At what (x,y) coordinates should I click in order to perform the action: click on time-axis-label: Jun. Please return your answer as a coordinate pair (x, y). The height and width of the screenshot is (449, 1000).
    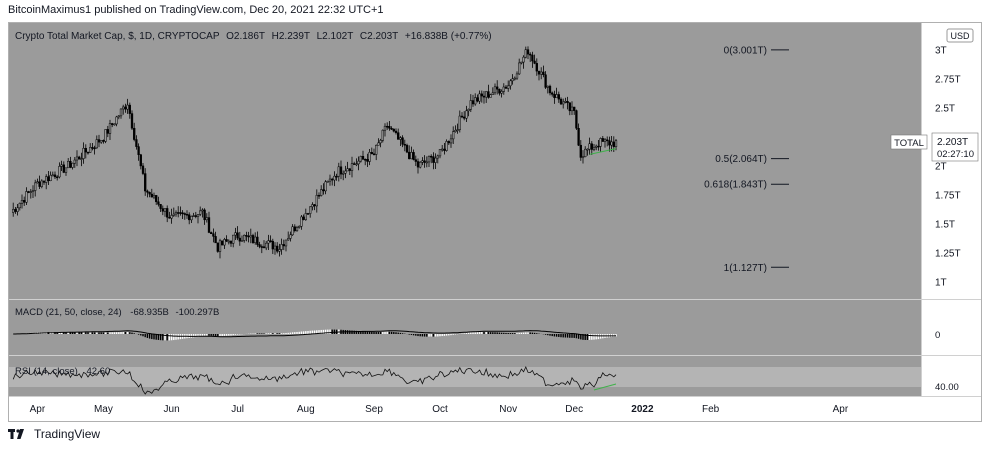
    Looking at the image, I should click on (172, 409).